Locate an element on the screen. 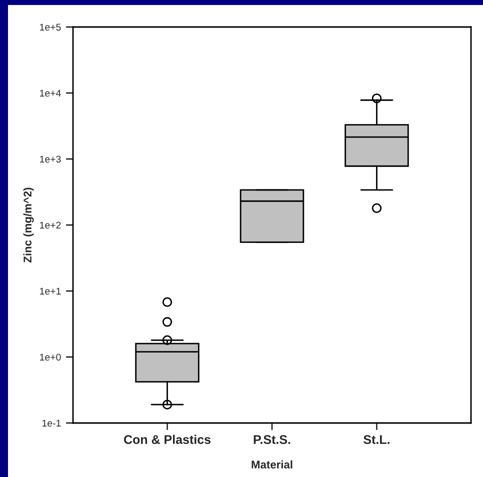  x-tick-label: St.L. is located at coordinates (377, 439).